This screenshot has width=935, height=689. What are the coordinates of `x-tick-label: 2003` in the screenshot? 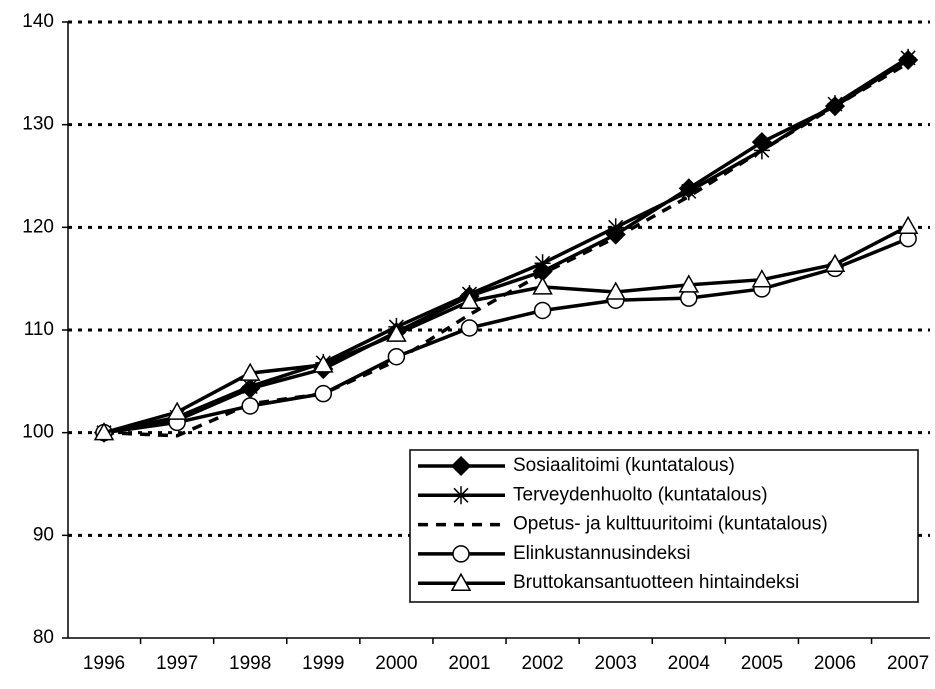 It's located at (616, 663).